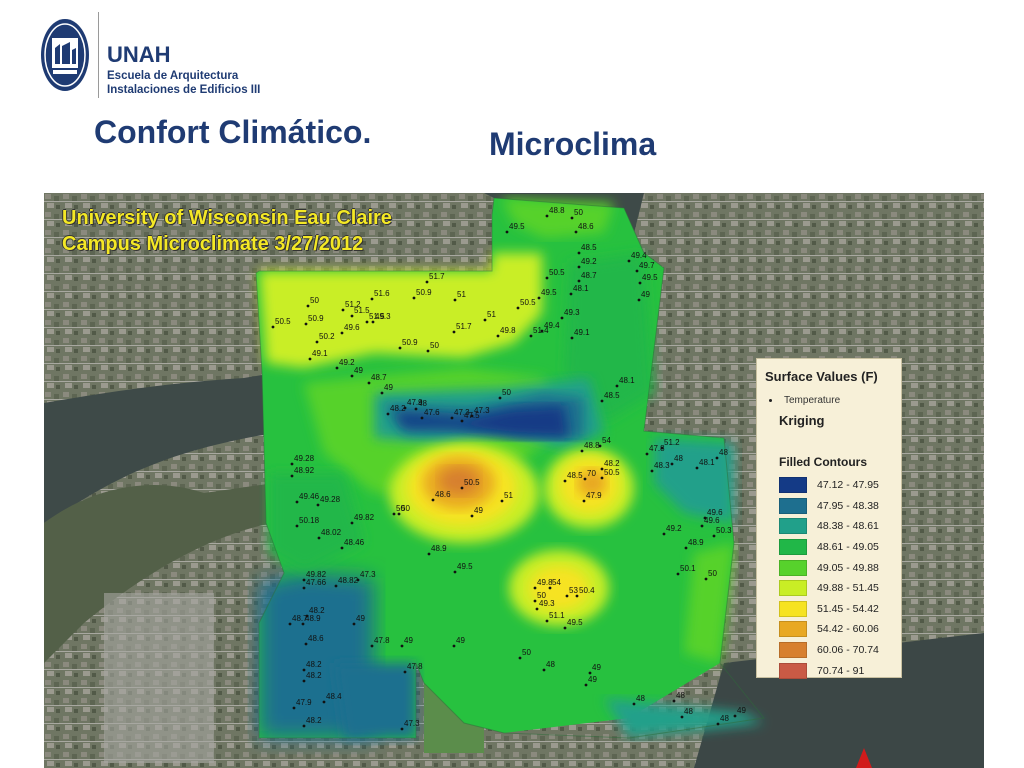 This screenshot has width=1024, height=768. What do you see at coordinates (398, 408) in the screenshot?
I see `sample-point-label: 48.2` at bounding box center [398, 408].